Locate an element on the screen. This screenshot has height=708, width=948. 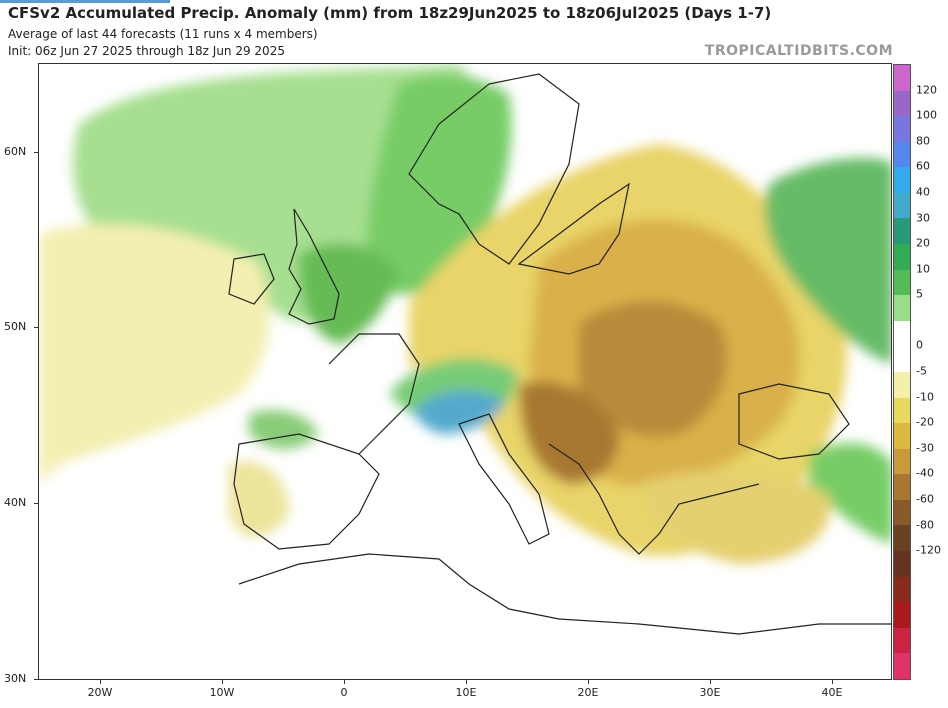
colorbar-label: 30 is located at coordinates (923, 217).